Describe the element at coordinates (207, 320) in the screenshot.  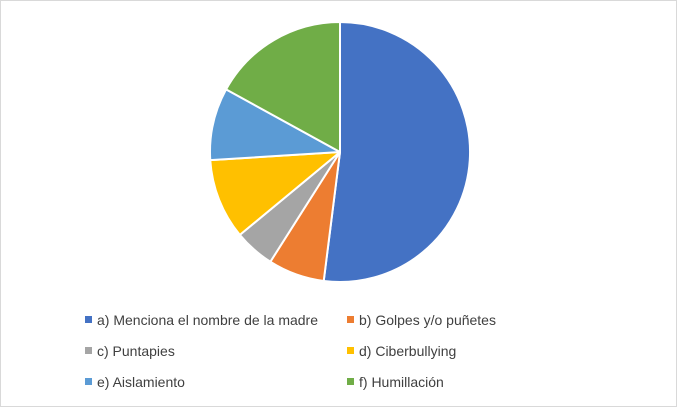
I see `legend-label-1: a) Menciona el nombre de la madre` at that location.